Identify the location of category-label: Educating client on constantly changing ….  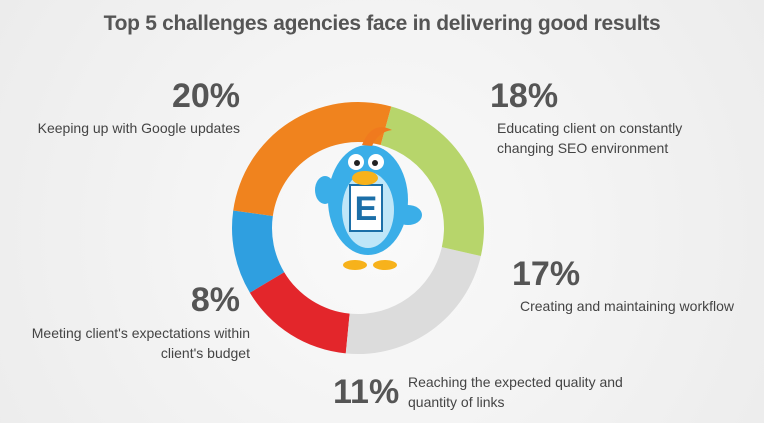
(590, 138).